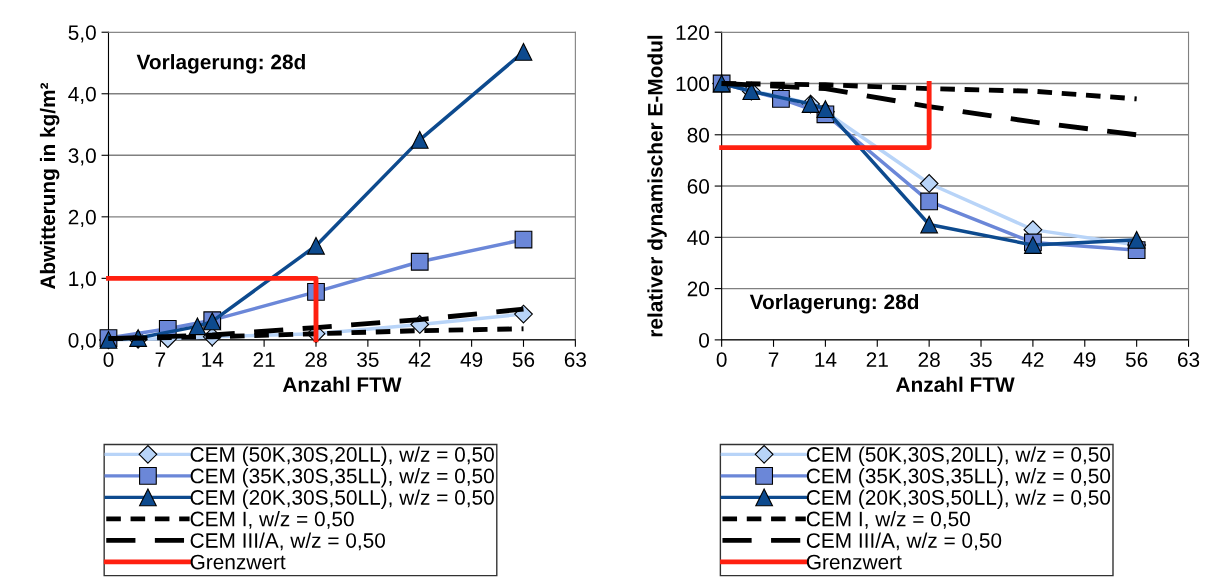 The image size is (1219, 586). I want to click on y-tick-label: 0,0, so click(82, 341).